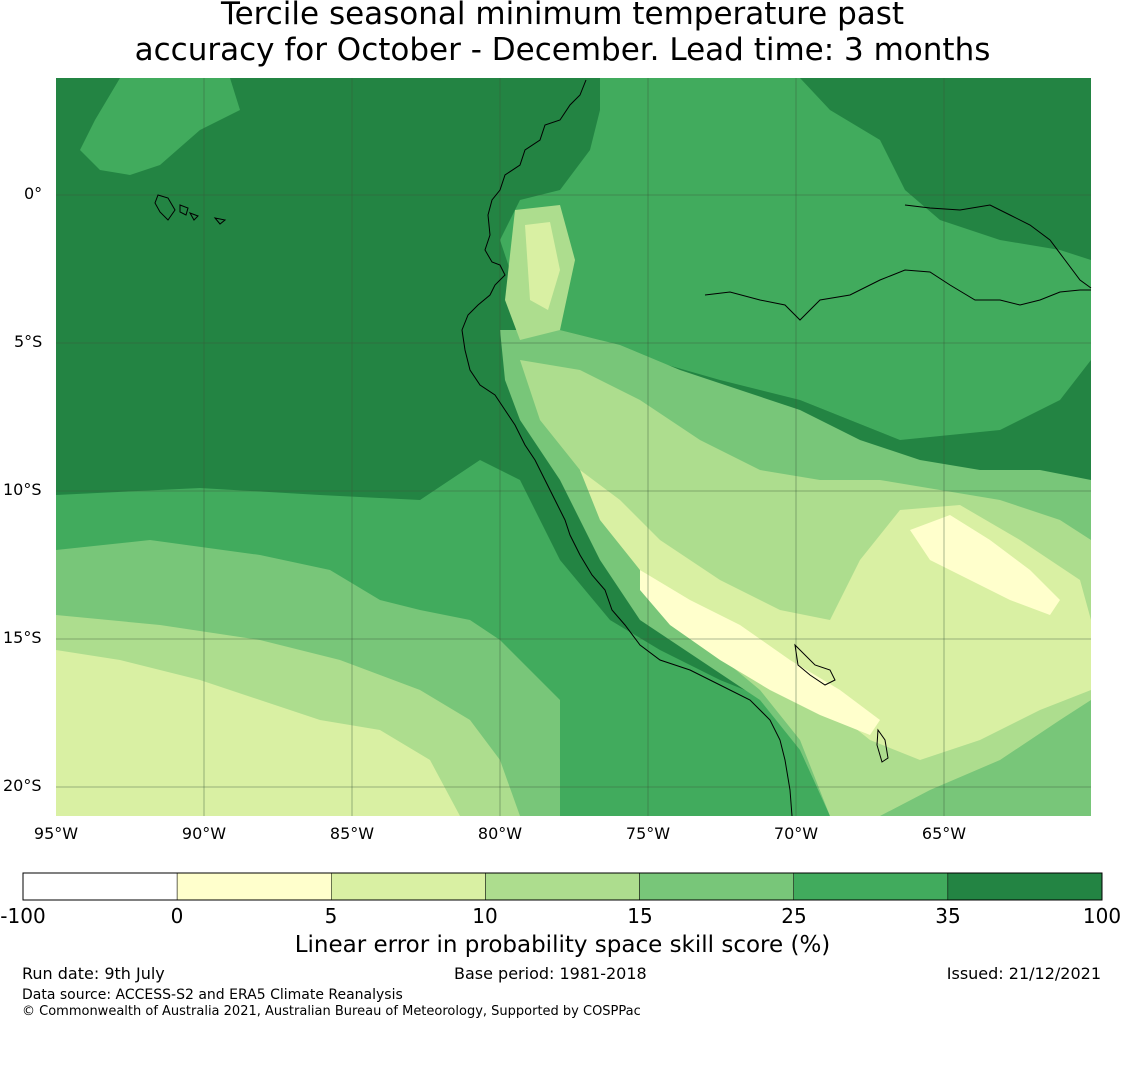  What do you see at coordinates (485, 916) in the screenshot?
I see `colorbar-tick-10: 10` at bounding box center [485, 916].